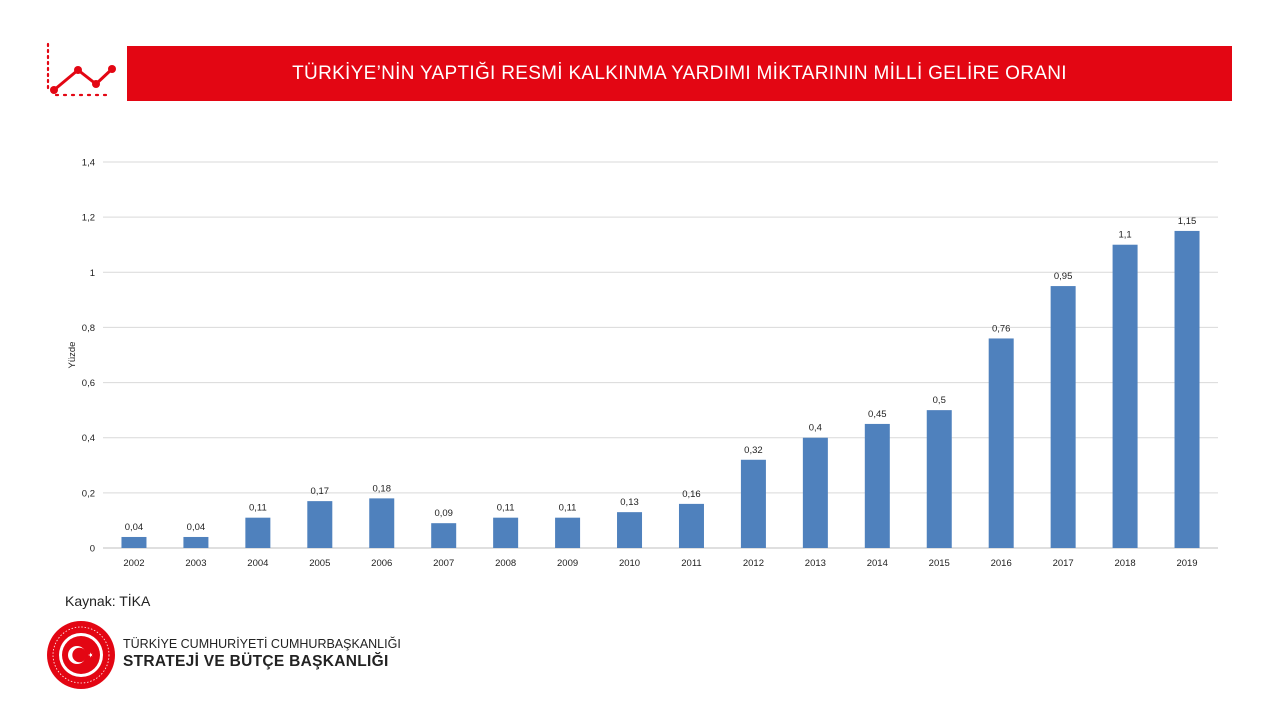  Describe the element at coordinates (88, 383) in the screenshot. I see `y-tick-label: 0,6` at that location.